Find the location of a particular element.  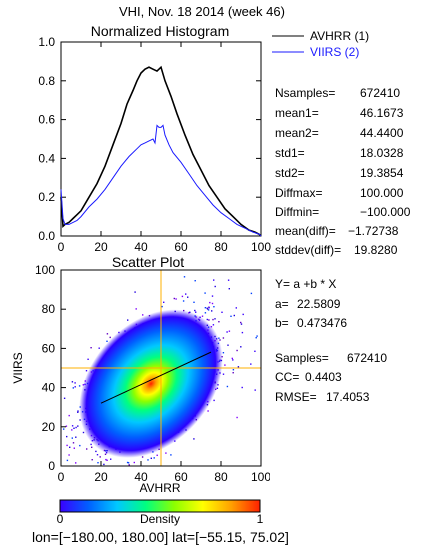

stat-value-mean-diff: −1.72738 is located at coordinates (373, 231).